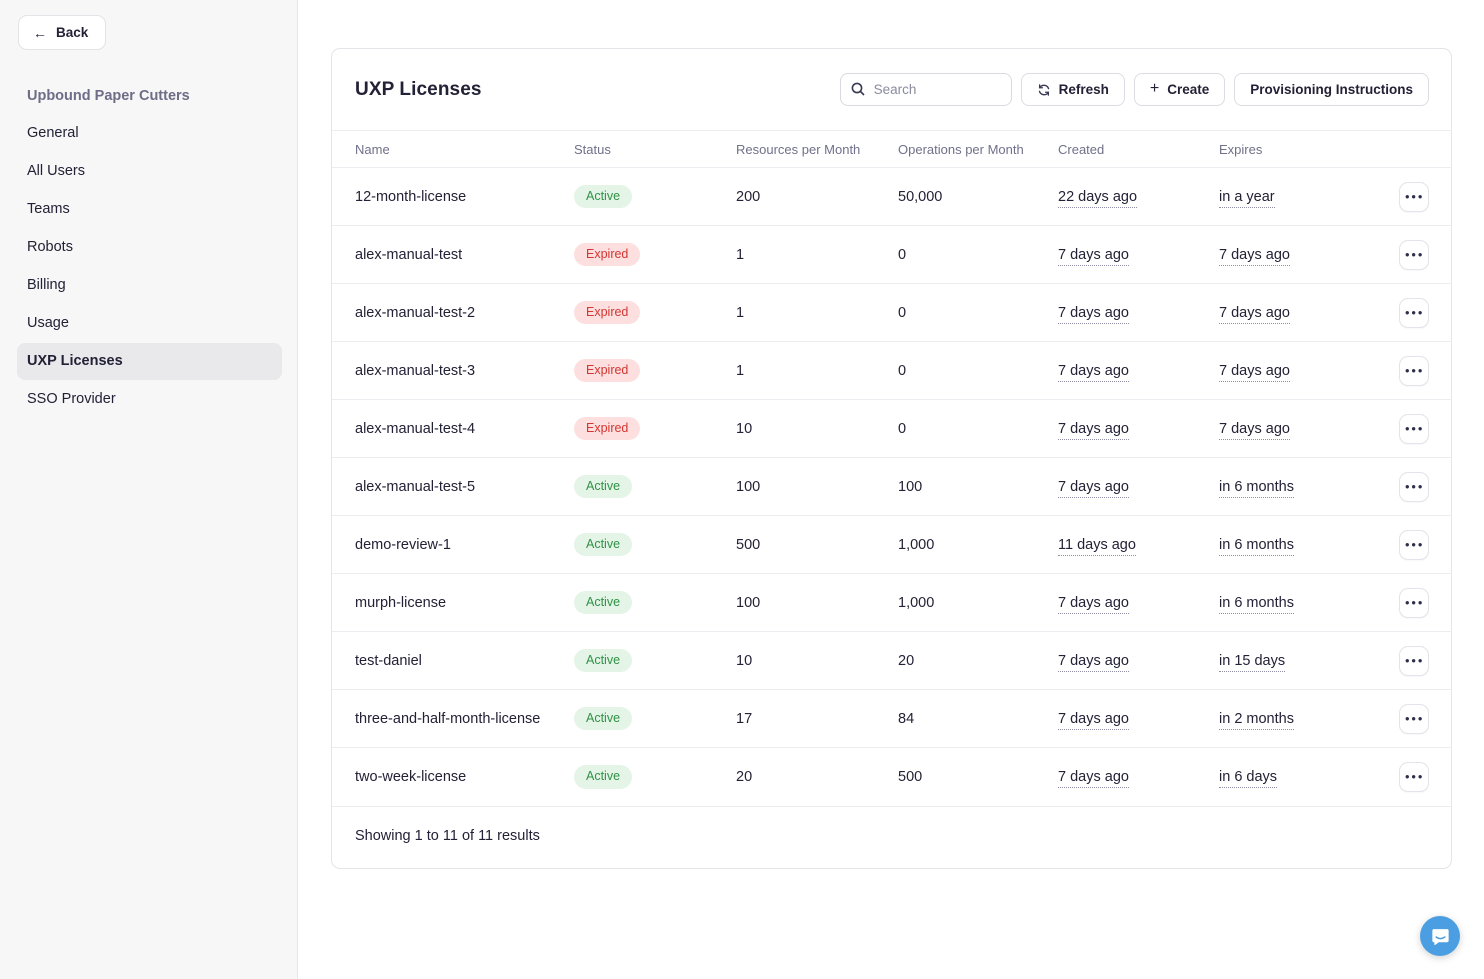 The image size is (1484, 979). Describe the element at coordinates (817, 718) in the screenshot. I see `cell-resources: 17` at that location.